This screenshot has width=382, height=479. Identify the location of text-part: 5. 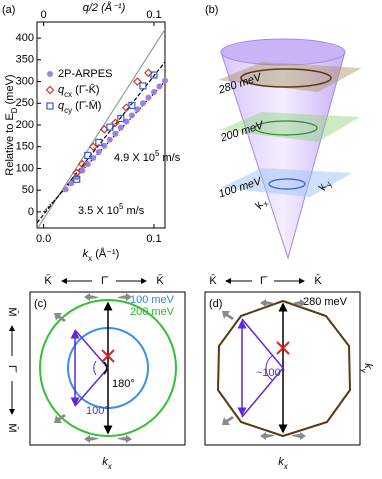
(121, 206).